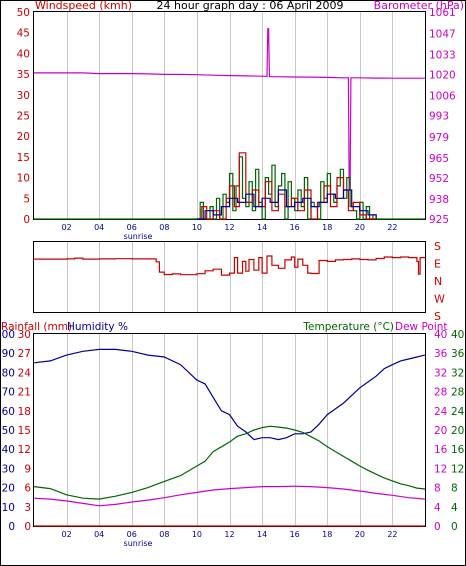  What do you see at coordinates (11, 527) in the screenshot?
I see `humidity-tick-label: 0` at bounding box center [11, 527].